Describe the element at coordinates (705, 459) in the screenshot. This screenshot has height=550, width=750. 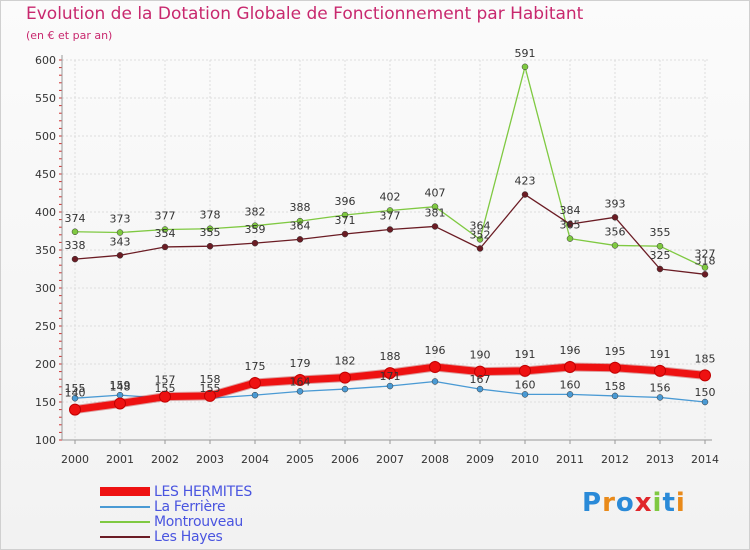
I see `x-tick-label: 2014` at that location.